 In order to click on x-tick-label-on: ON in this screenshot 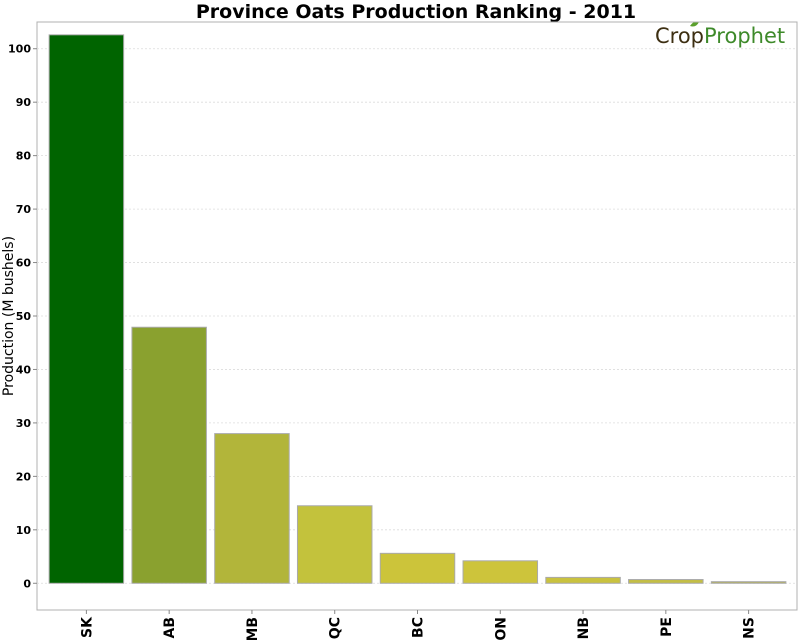, I will do `click(501, 628)`.